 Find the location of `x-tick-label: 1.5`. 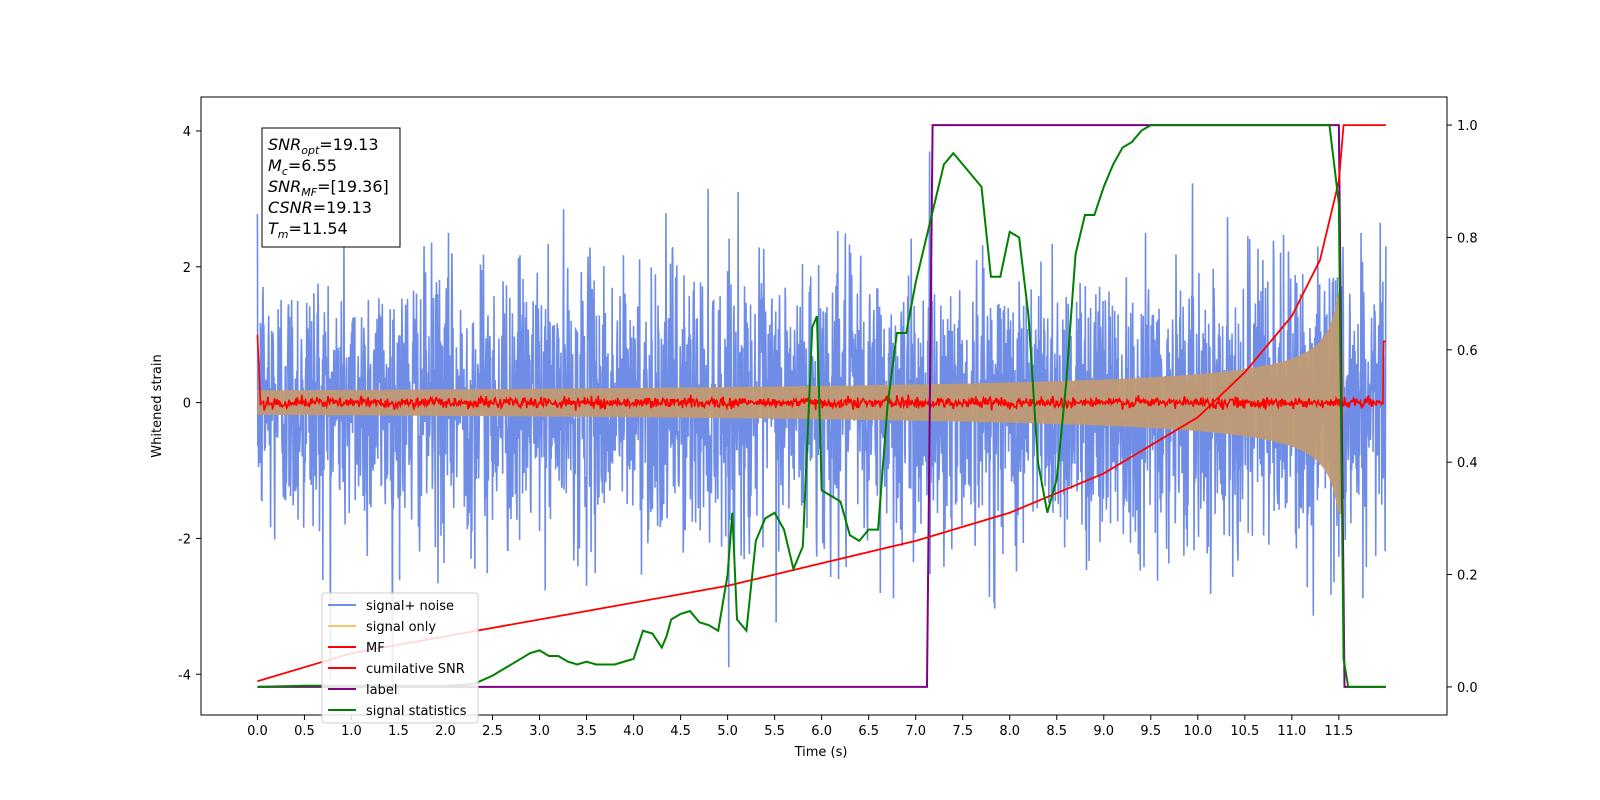

x-tick-label: 1.5 is located at coordinates (398, 731).